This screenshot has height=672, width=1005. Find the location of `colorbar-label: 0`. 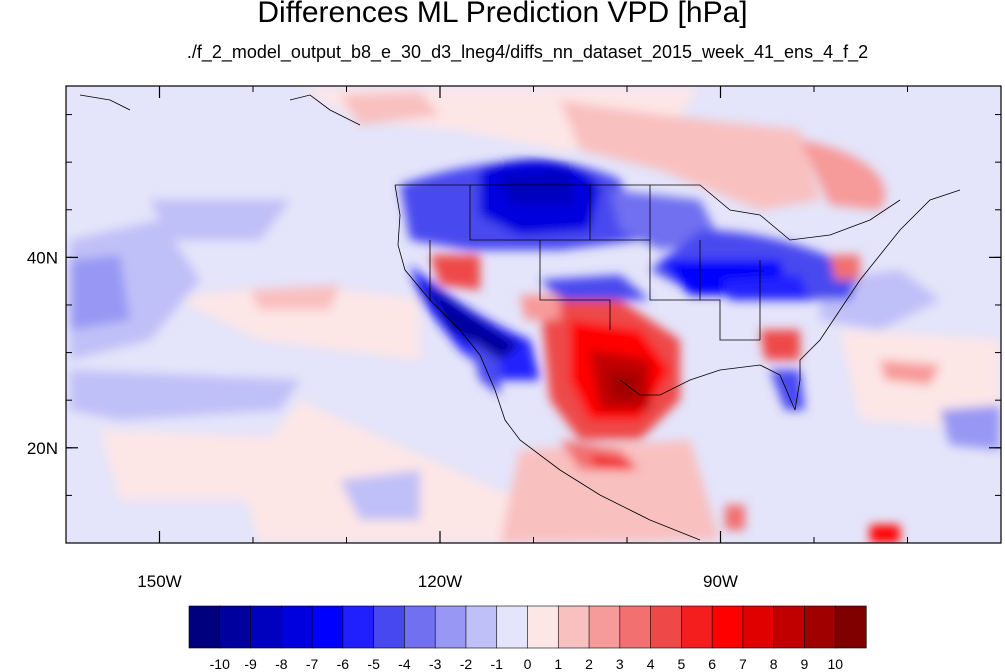

colorbar-label: 0 is located at coordinates (528, 664).